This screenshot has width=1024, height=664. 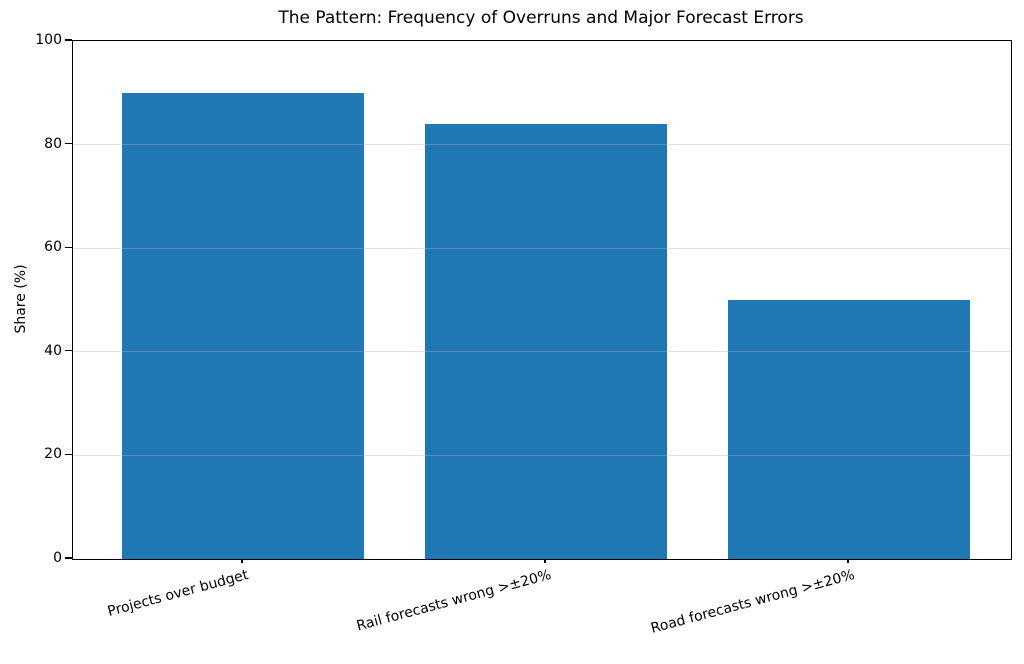 What do you see at coordinates (454, 601) in the screenshot?
I see `x-tick-label: Rail forecasts wrong >±20%` at bounding box center [454, 601].